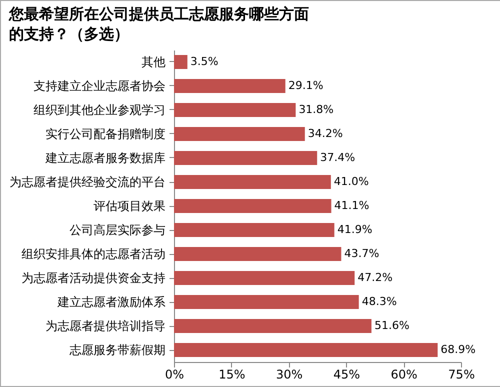 Image resolution: width=500 pixels, height=387 pixels. Describe the element at coordinates (204, 61) in the screenshot. I see `data-label: 3.5%` at that location.